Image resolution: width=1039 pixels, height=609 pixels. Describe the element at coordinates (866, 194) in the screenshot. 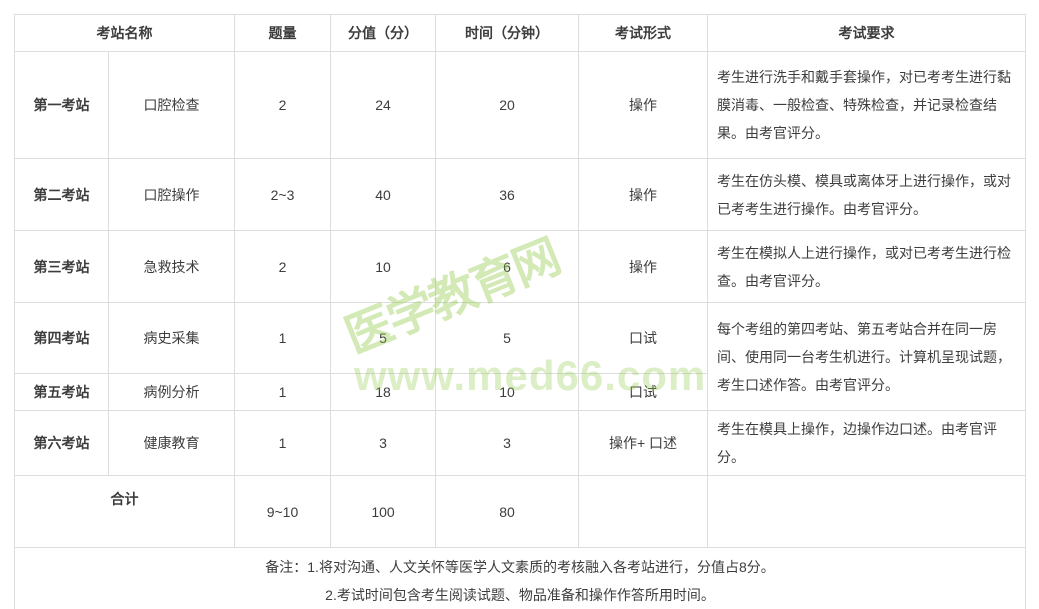

I see `requirement-cell: 考生在仿头模、模具或离体牙上进行操作，或对已考考生进行操作。由考官评分。` at that location.